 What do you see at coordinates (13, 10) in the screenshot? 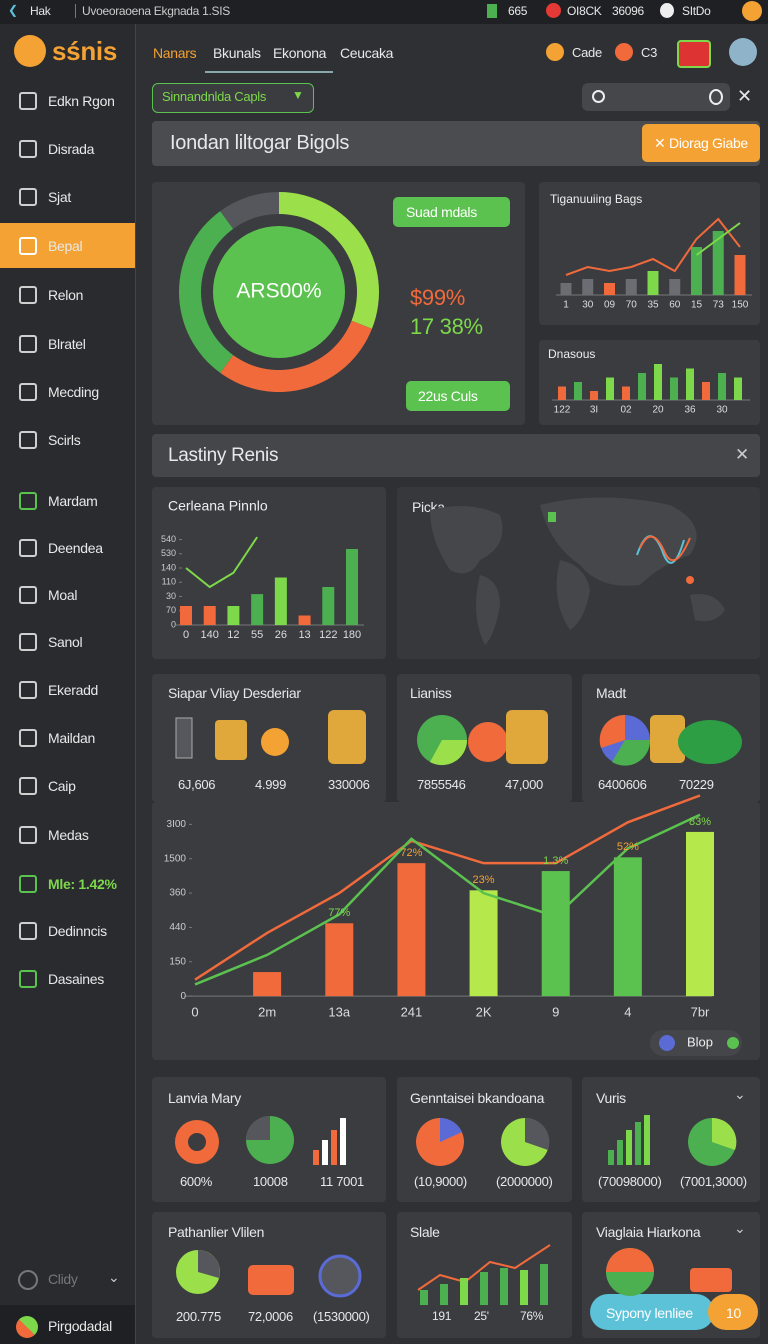
I see `back-arrow: ❮` at bounding box center [13, 10].